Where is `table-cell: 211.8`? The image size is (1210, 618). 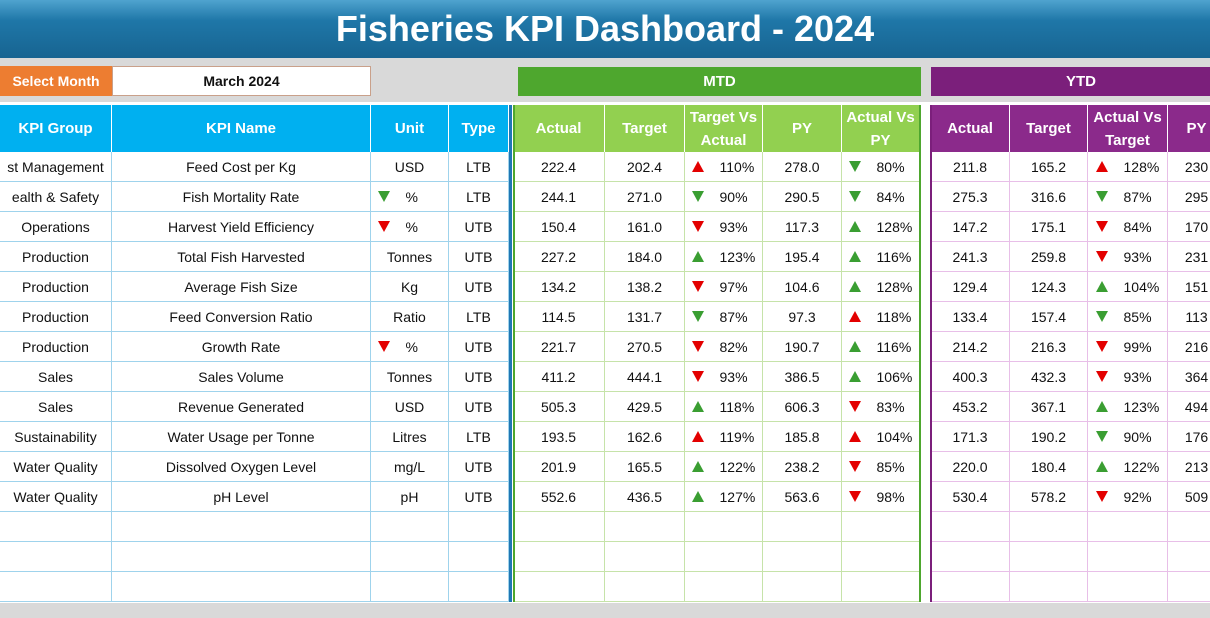 table-cell: 211.8 is located at coordinates (970, 167).